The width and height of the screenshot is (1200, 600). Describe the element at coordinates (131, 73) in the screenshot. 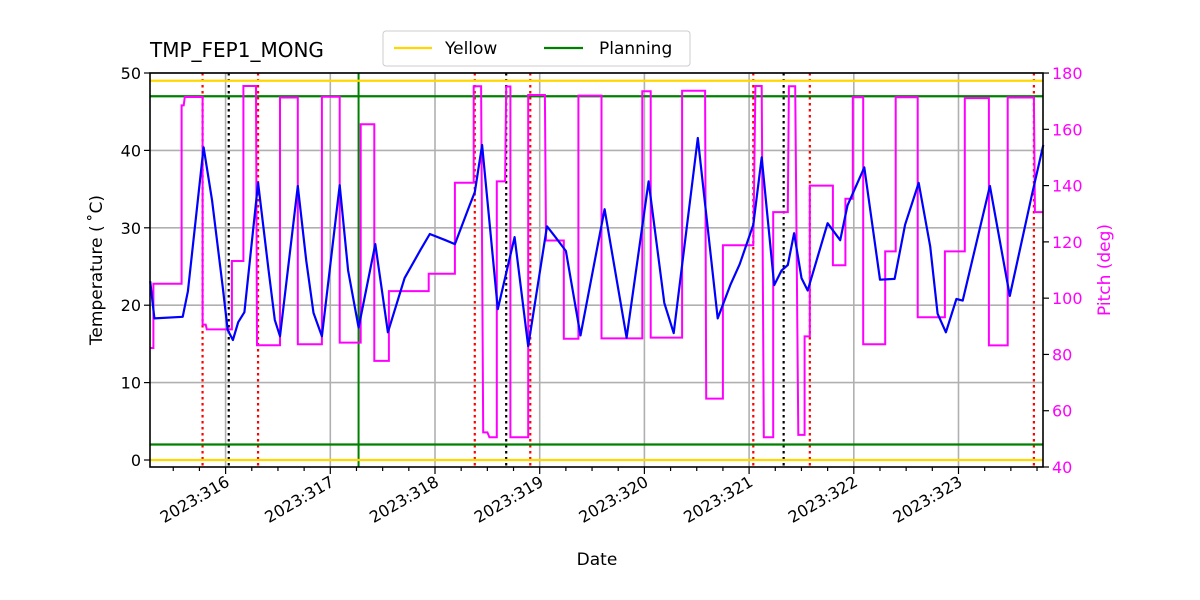

I see `y-tick-label: 50` at that location.